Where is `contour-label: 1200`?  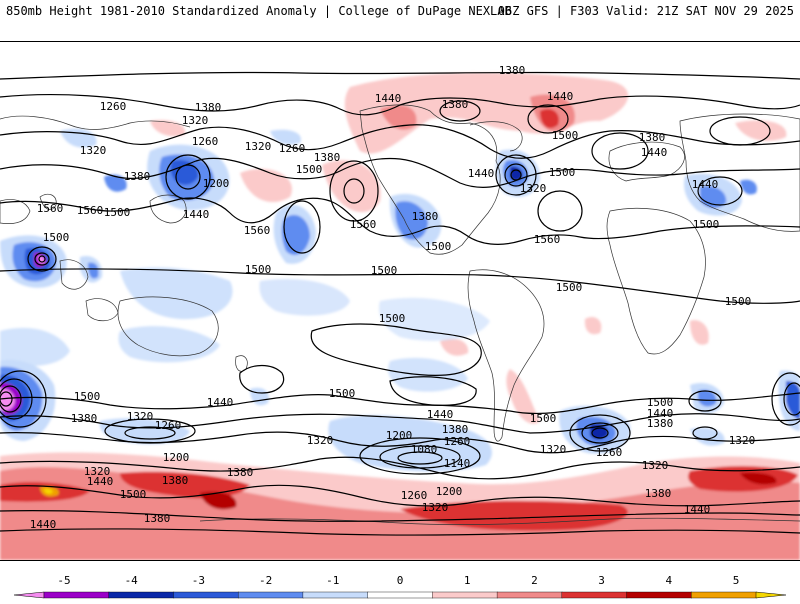
contour-label: 1200 is located at coordinates (176, 457).